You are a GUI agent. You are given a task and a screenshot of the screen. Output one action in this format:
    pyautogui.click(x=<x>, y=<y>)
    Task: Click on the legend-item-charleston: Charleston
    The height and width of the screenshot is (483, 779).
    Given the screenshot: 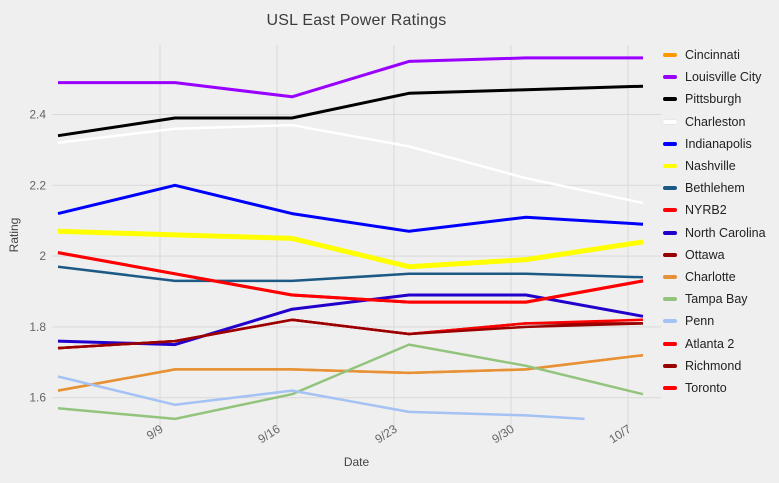 What is the action you would take?
    pyautogui.click(x=721, y=122)
    